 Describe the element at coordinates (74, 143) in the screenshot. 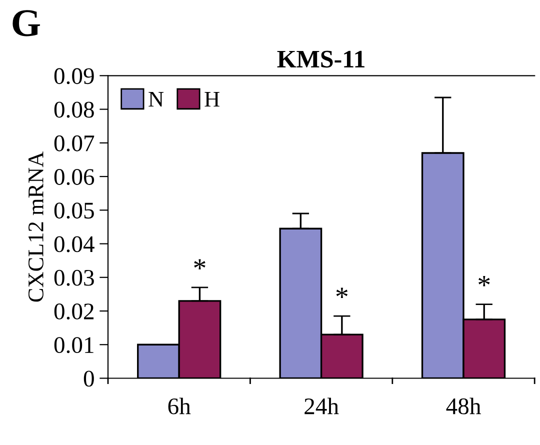

I see `y-tick-label: 0.07` at that location.